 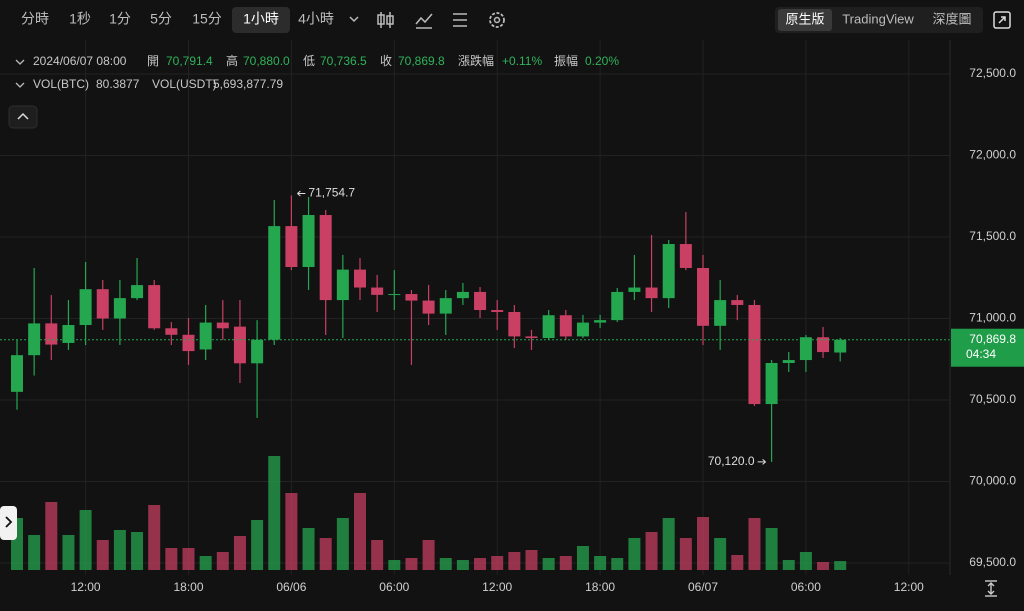 I want to click on x-tick-label: 06:00, so click(x=394, y=587).